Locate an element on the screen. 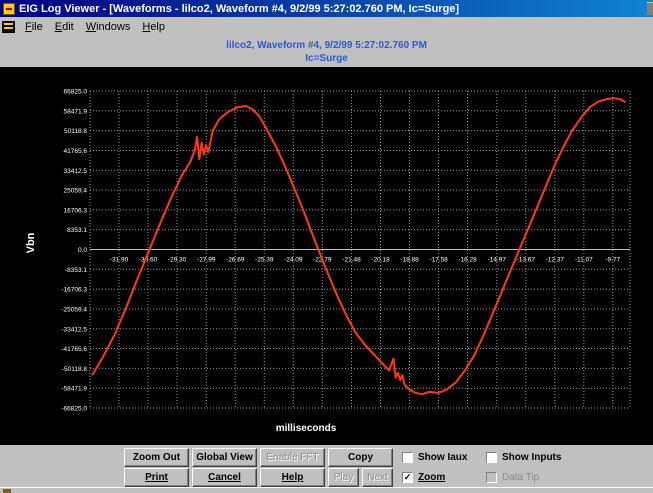 Image resolution: width=653 pixels, height=493 pixels. app-icon is located at coordinates (9, 8).